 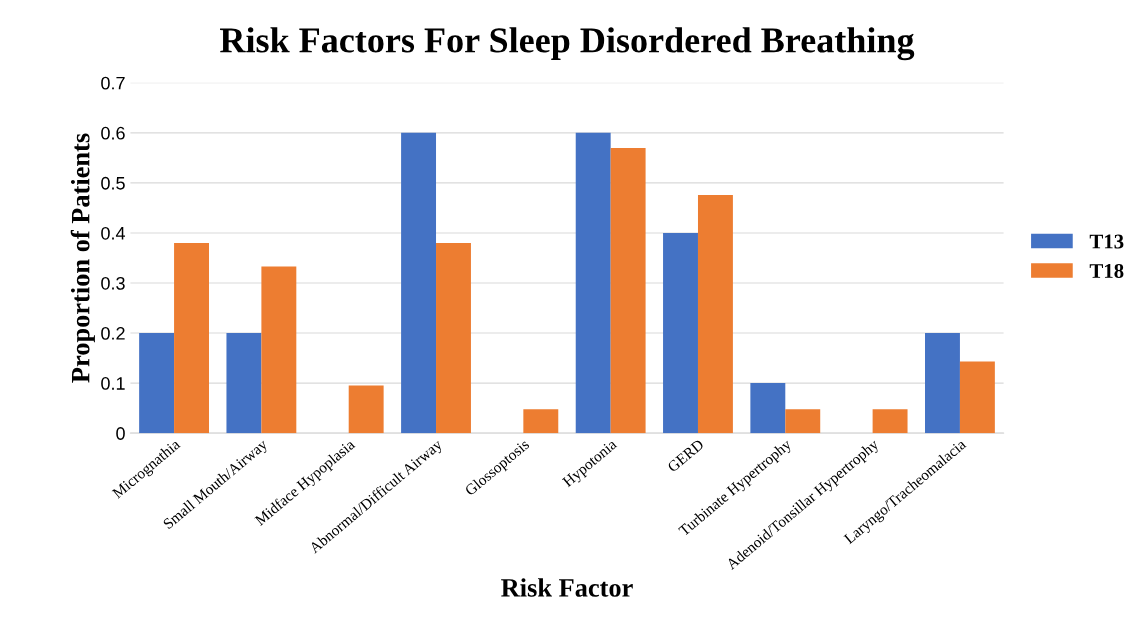 What do you see at coordinates (113, 283) in the screenshot?
I see `y-tick-label: 0.3` at bounding box center [113, 283].